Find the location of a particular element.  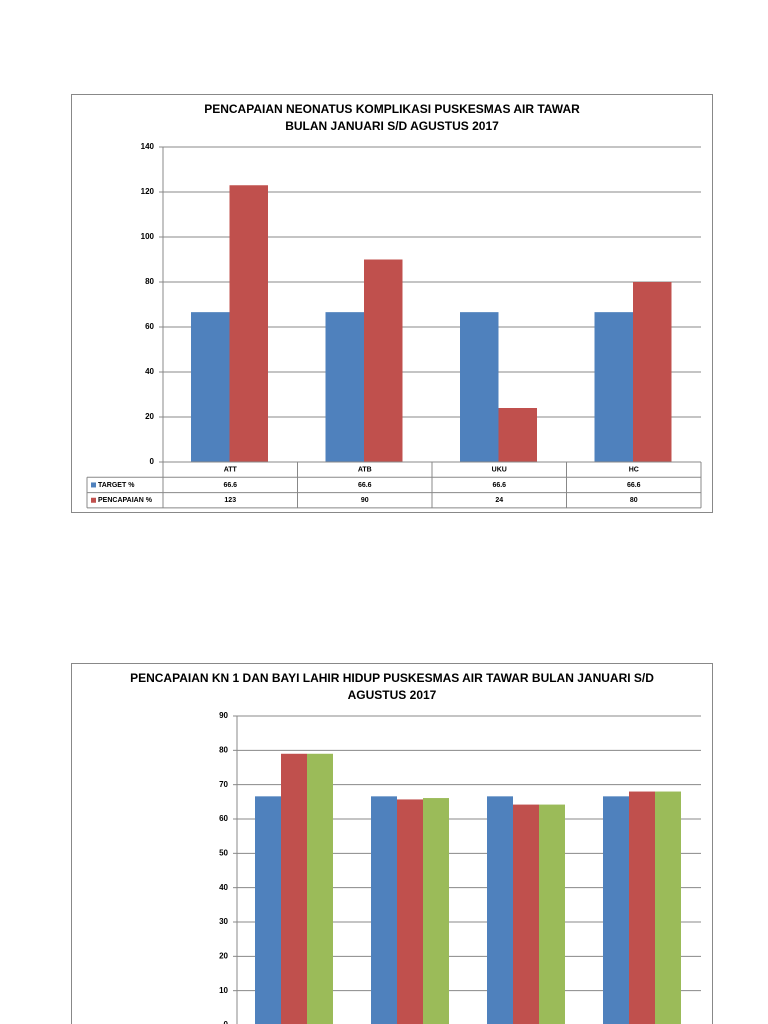

y-tick-label: 10 is located at coordinates (223, 990).